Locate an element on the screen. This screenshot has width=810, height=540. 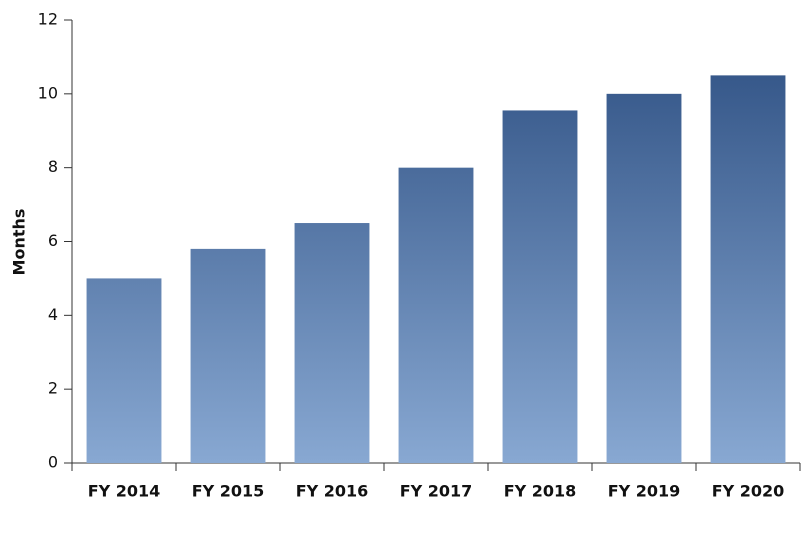
x-tick-label: FY 2020 is located at coordinates (748, 491).